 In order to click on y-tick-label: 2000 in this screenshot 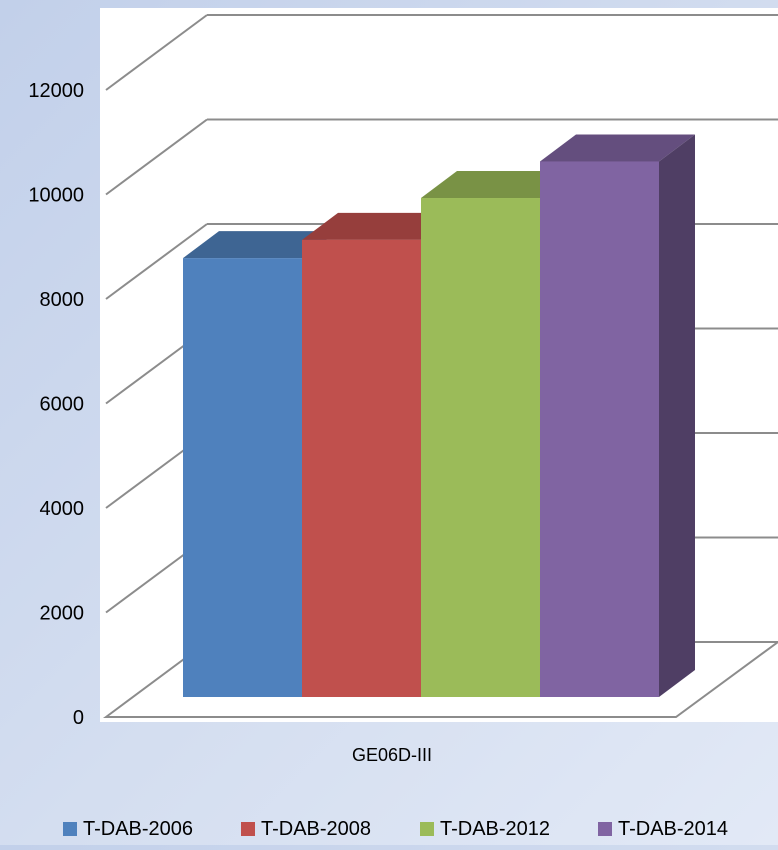, I will do `click(62, 614)`.